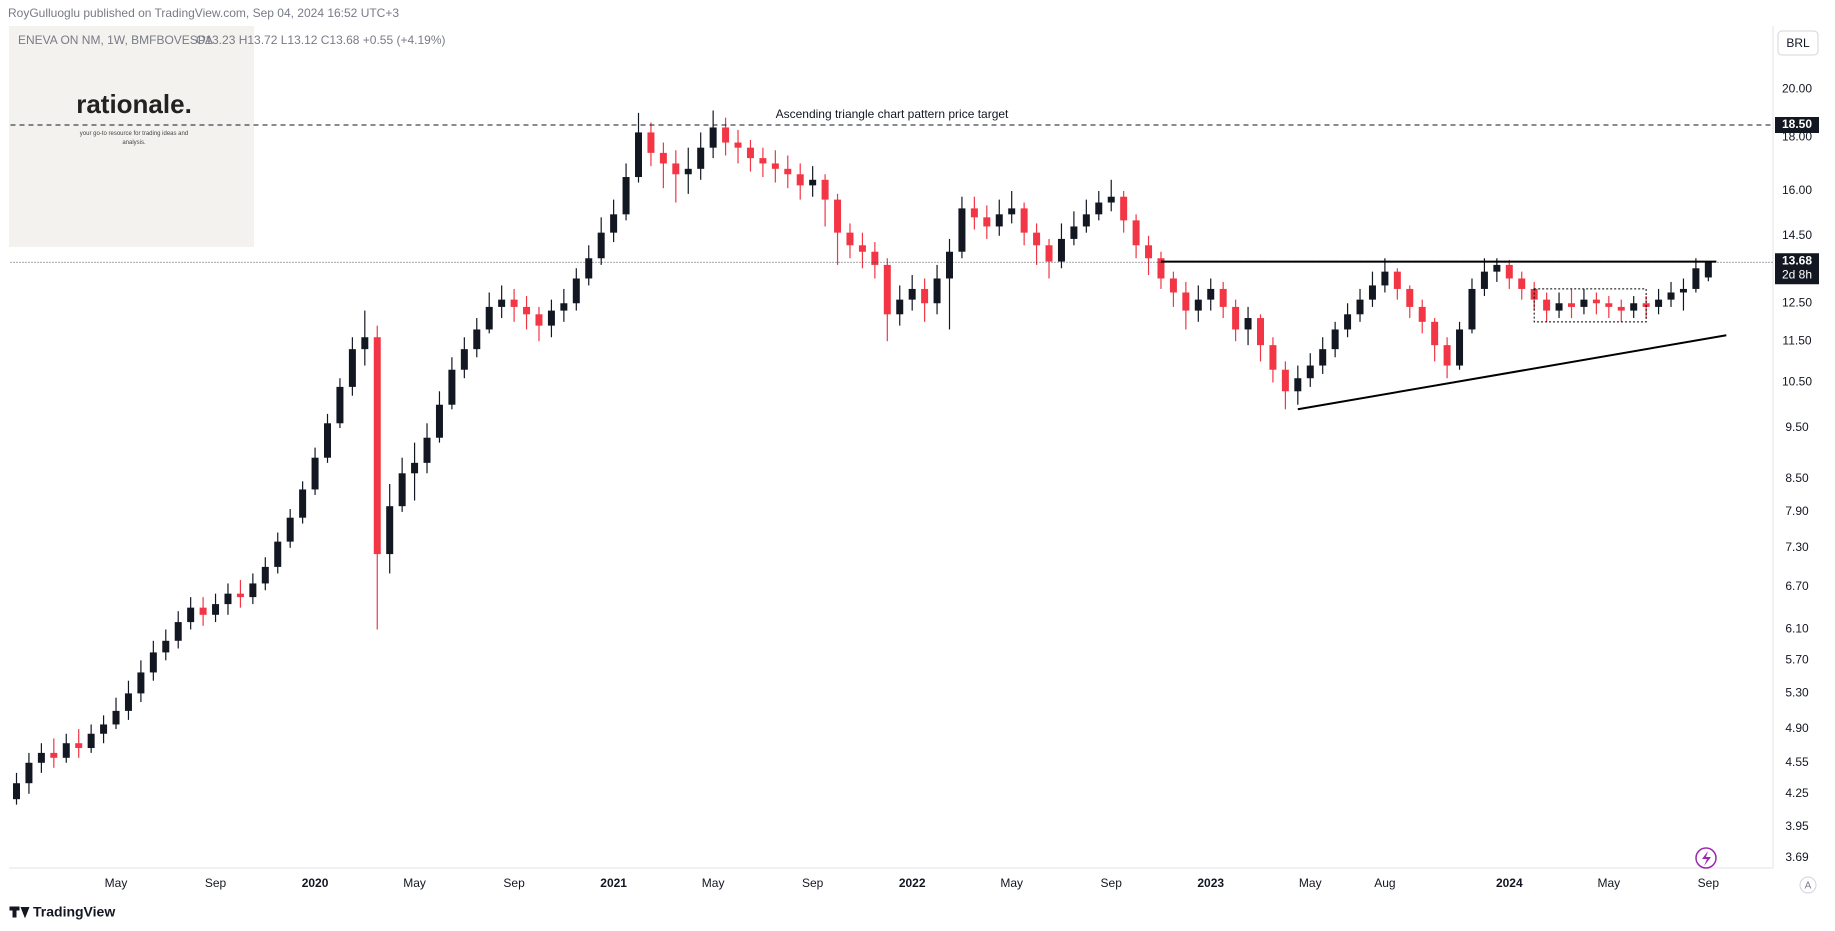 This screenshot has height=931, width=1835. I want to click on alert-icon, so click(1706, 858).